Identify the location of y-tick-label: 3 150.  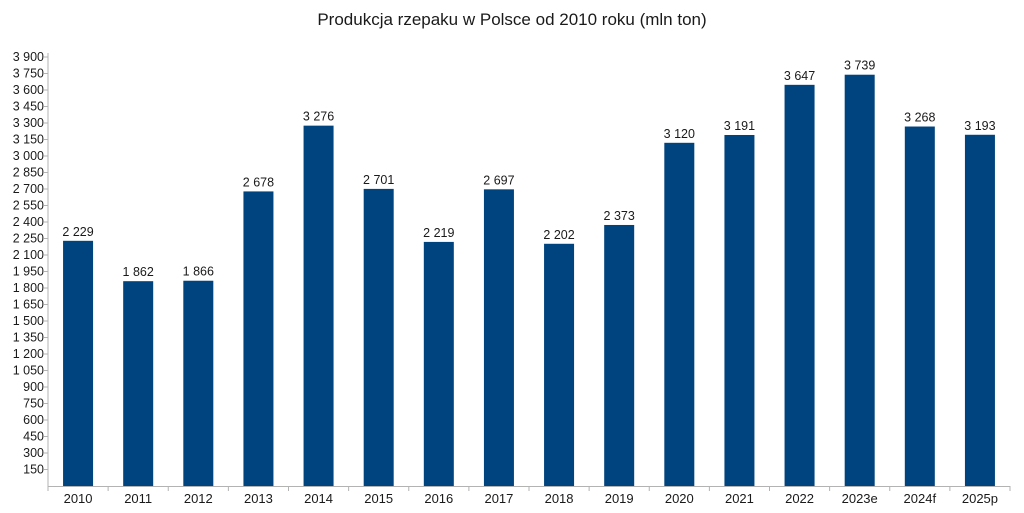
(28, 140).